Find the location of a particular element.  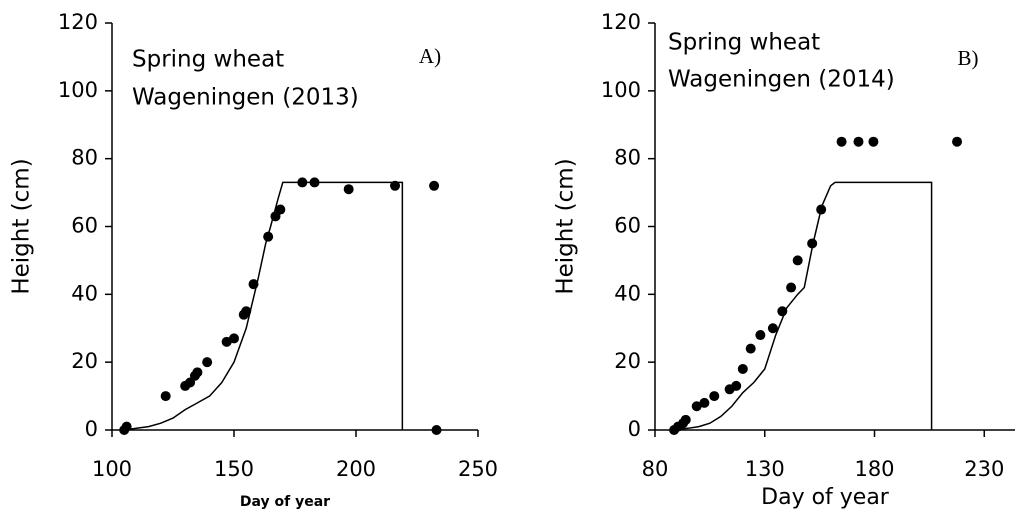

x-tick-label: 100 is located at coordinates (112, 469).